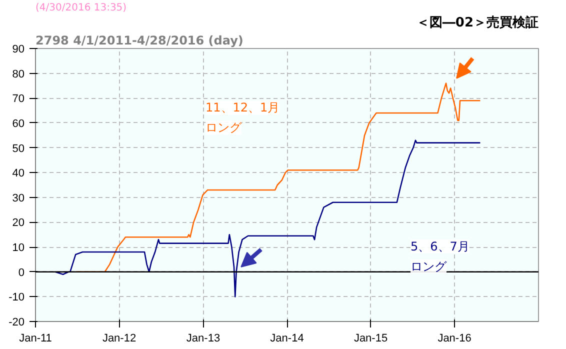 This screenshot has height=349, width=566. Describe the element at coordinates (18, 174) in the screenshot. I see `y-tick-label: 40` at that location.